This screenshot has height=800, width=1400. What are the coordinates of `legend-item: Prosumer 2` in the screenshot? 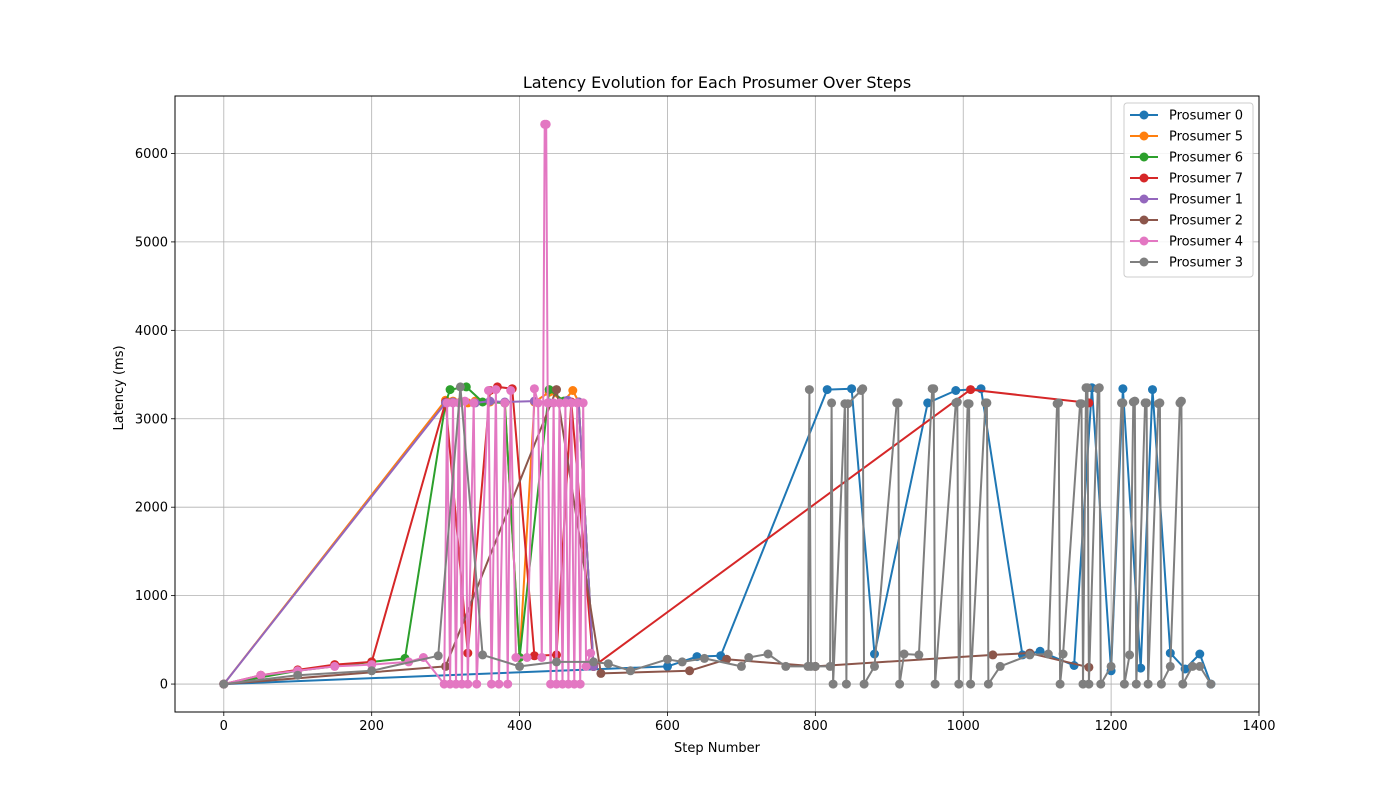 It's located at (1186, 221).